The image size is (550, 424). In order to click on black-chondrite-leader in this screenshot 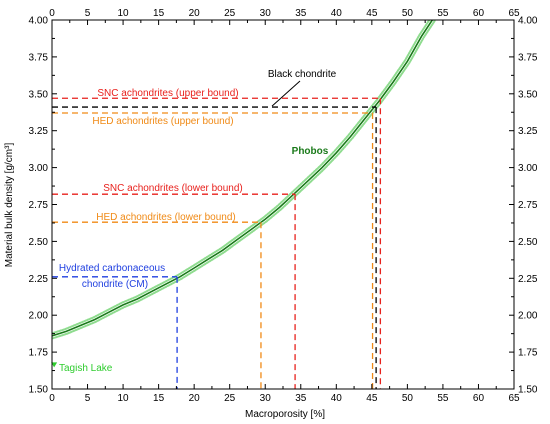, I will do `click(286, 93)`.